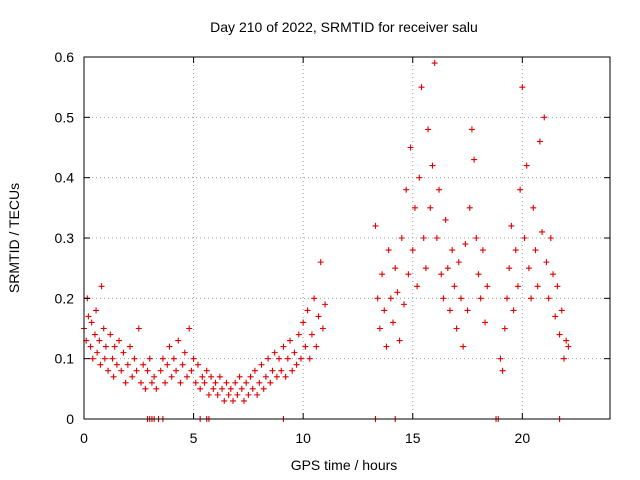 The width and height of the screenshot is (640, 480). I want to click on x-tick-label: 20, so click(523, 438).